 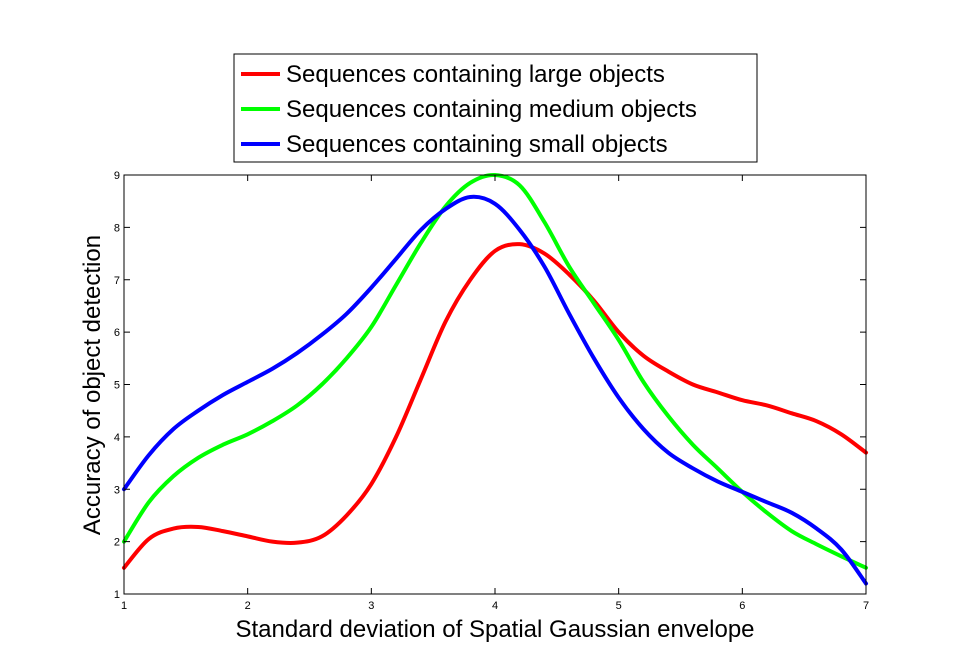 What do you see at coordinates (619, 606) in the screenshot?
I see `x-tick-label: 5` at bounding box center [619, 606].